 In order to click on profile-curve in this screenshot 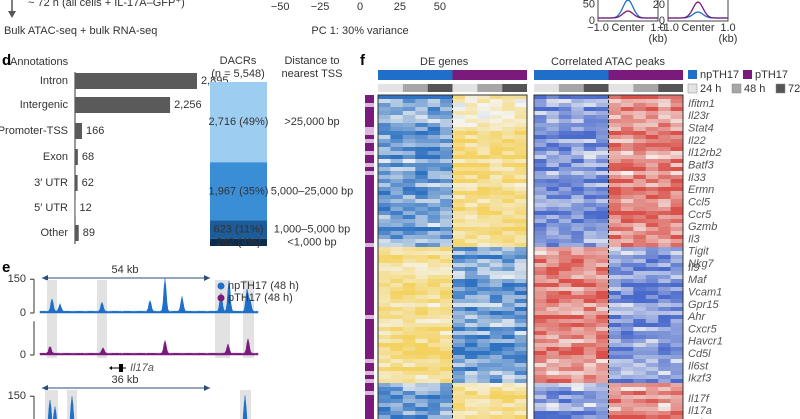, I will do `click(628, 14)`.